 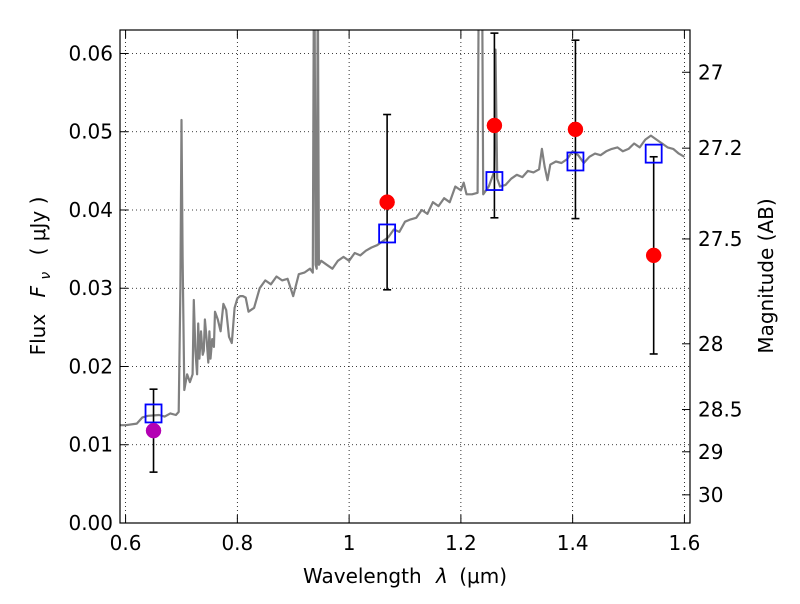 I want to click on y-tick-label: 0.06, so click(x=90, y=53).